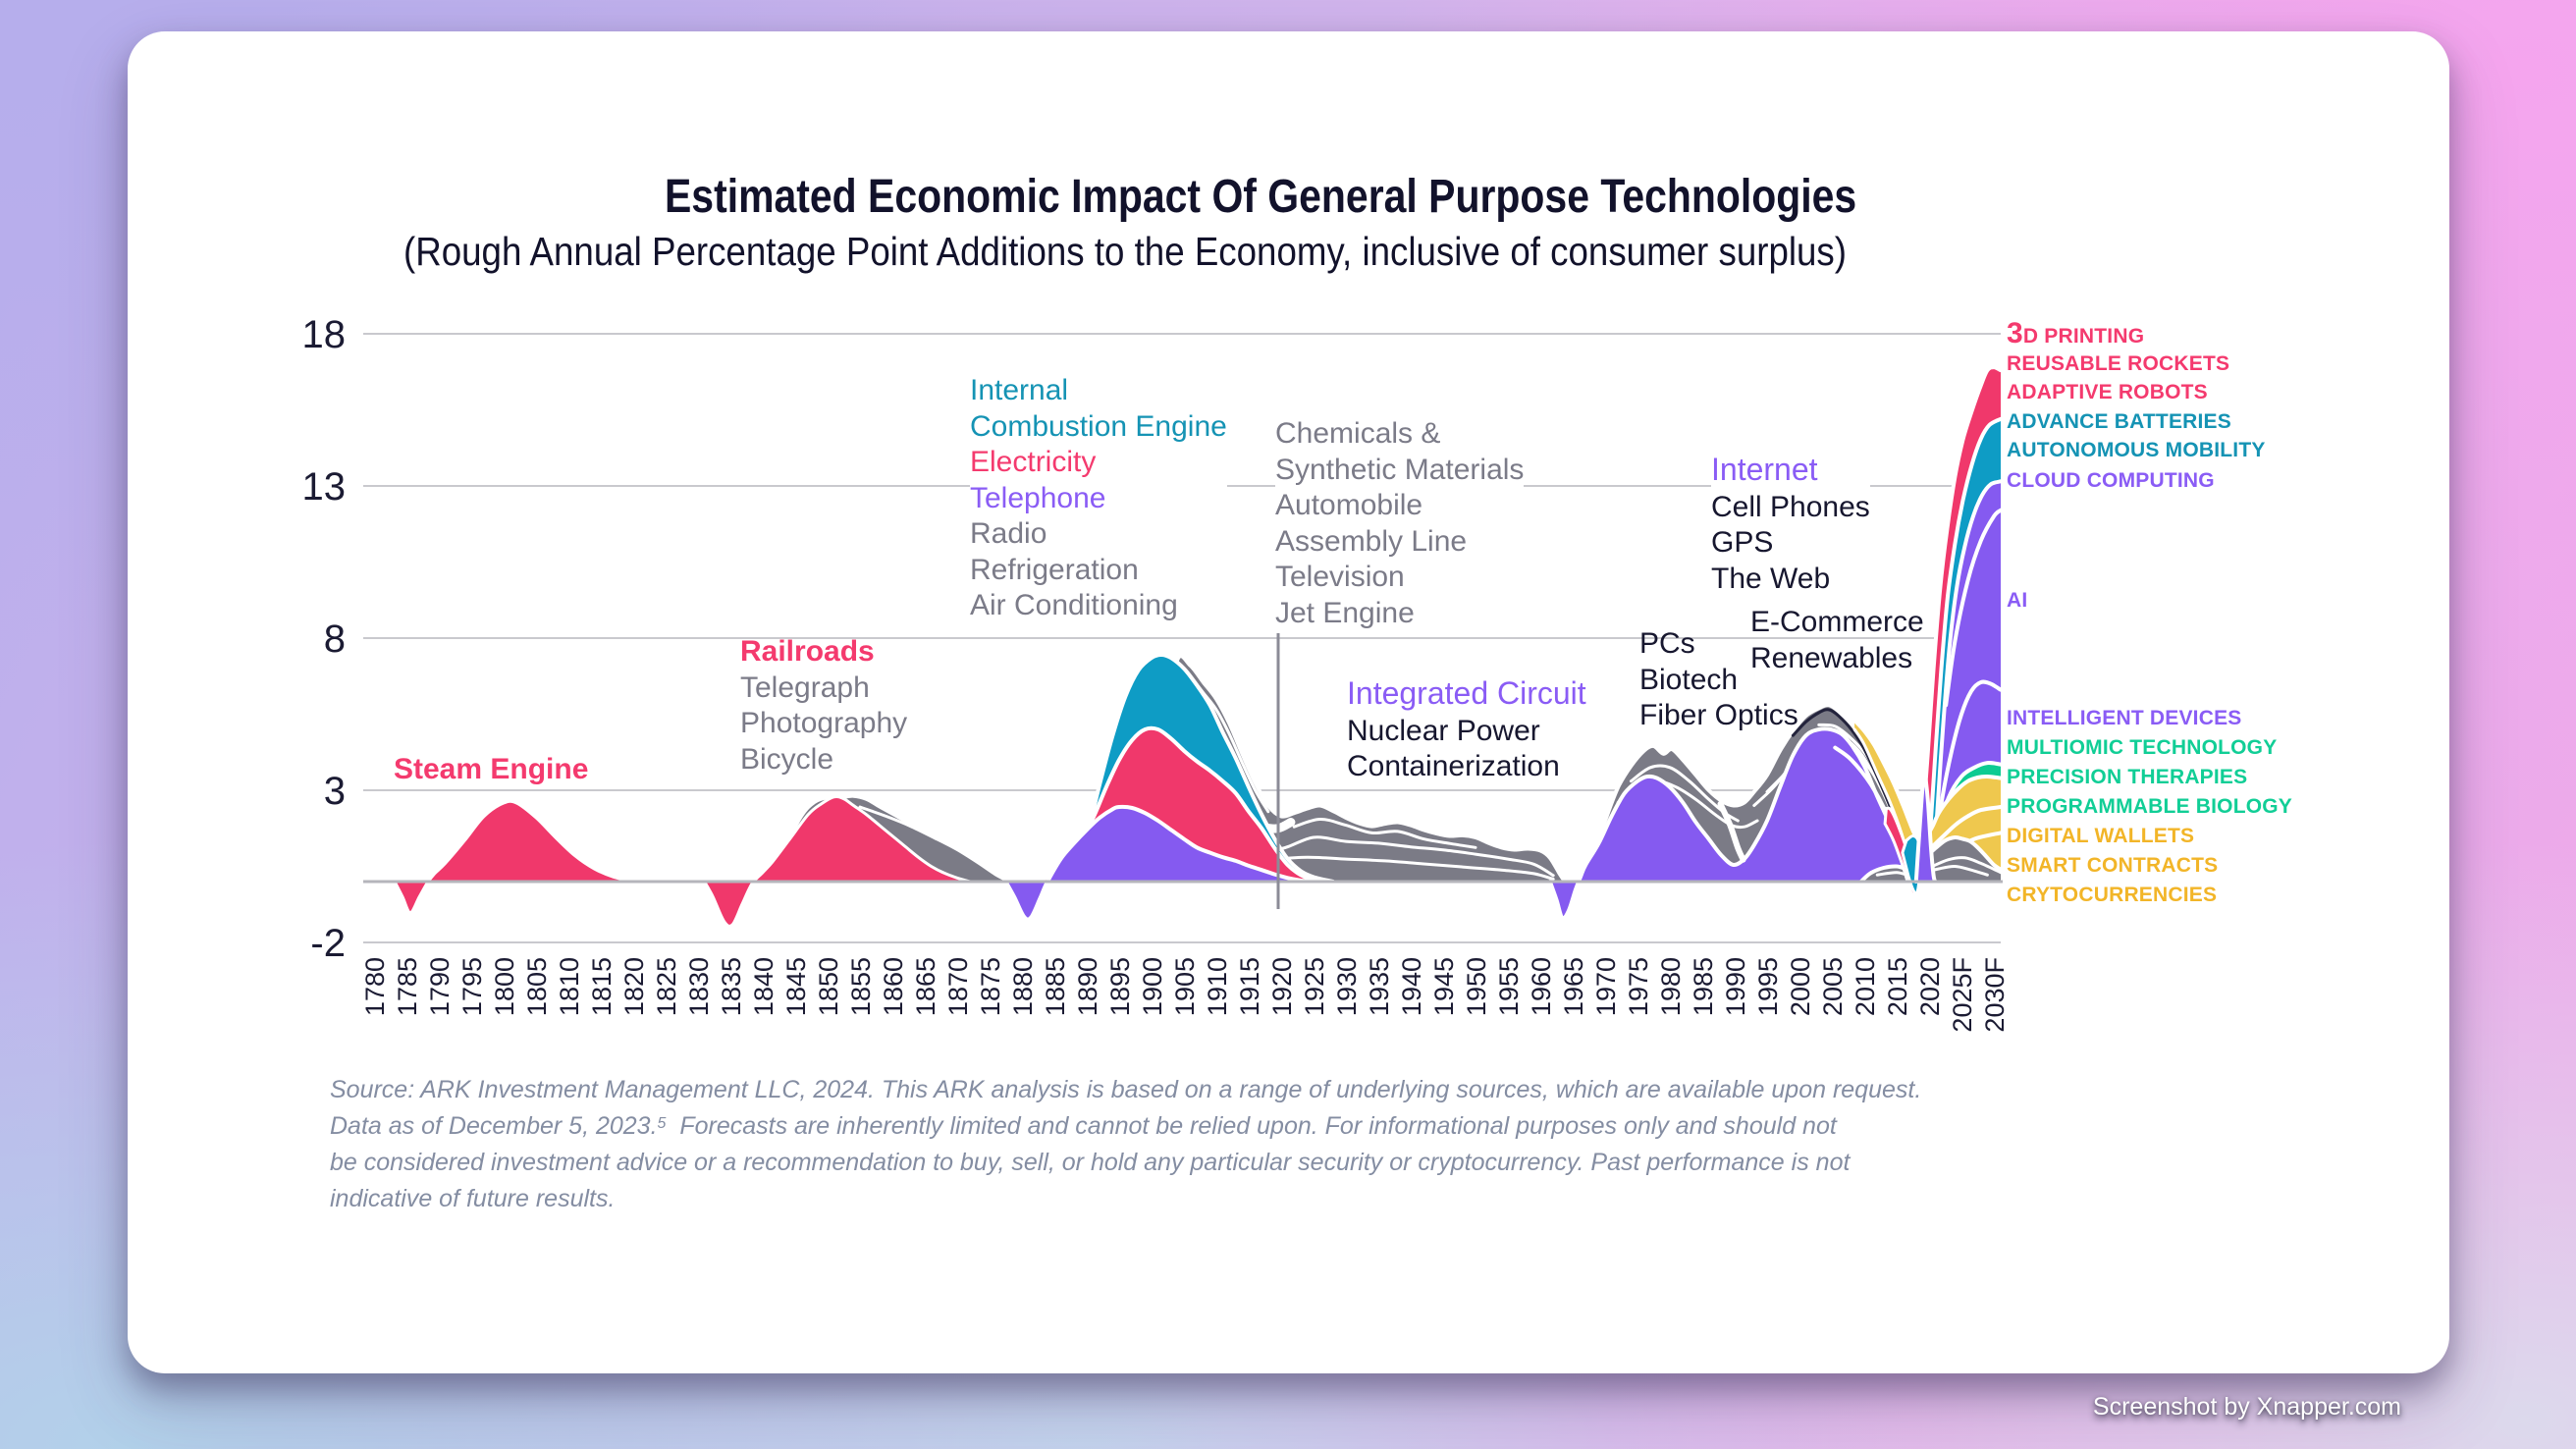 The image size is (2576, 1449). Describe the element at coordinates (1249, 986) in the screenshot. I see `svg-text: 1915` at that location.